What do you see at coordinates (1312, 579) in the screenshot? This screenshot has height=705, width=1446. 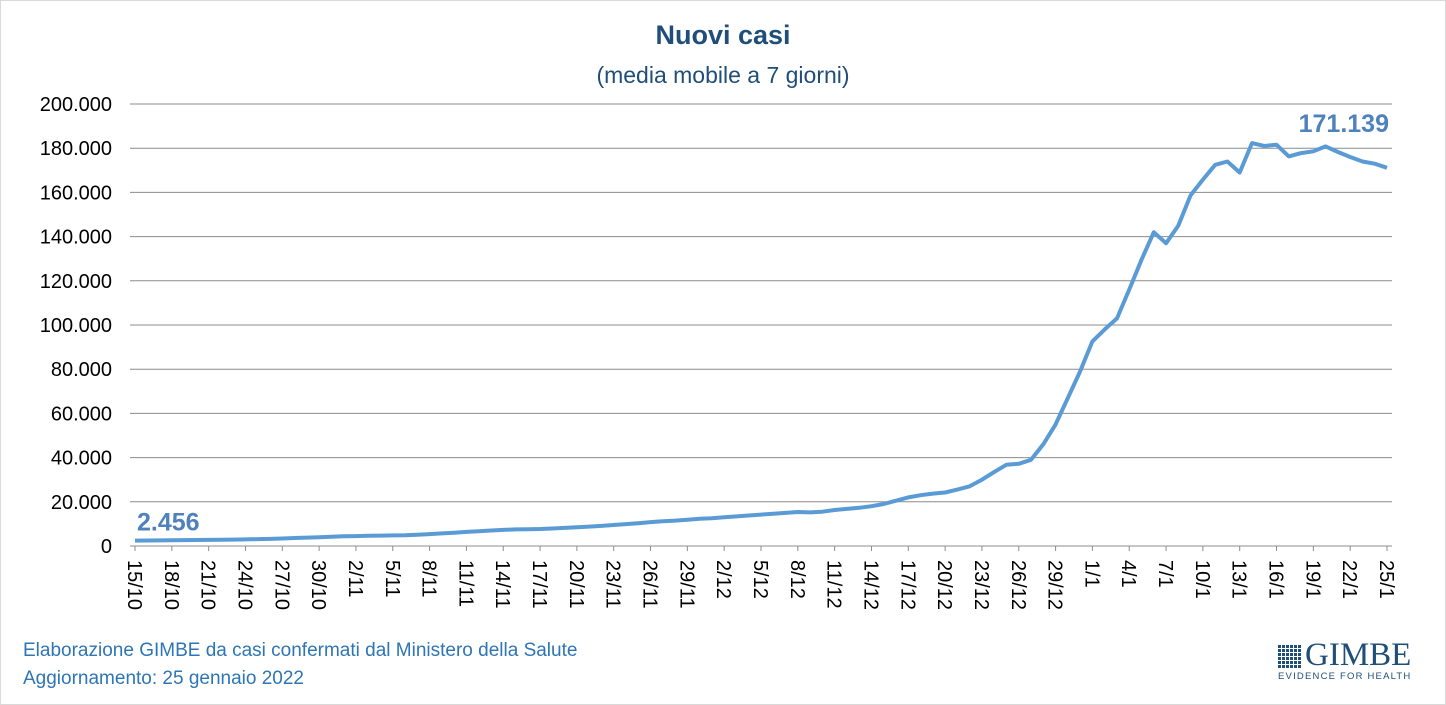 I see `x-tick-label: 19/1` at bounding box center [1312, 579].